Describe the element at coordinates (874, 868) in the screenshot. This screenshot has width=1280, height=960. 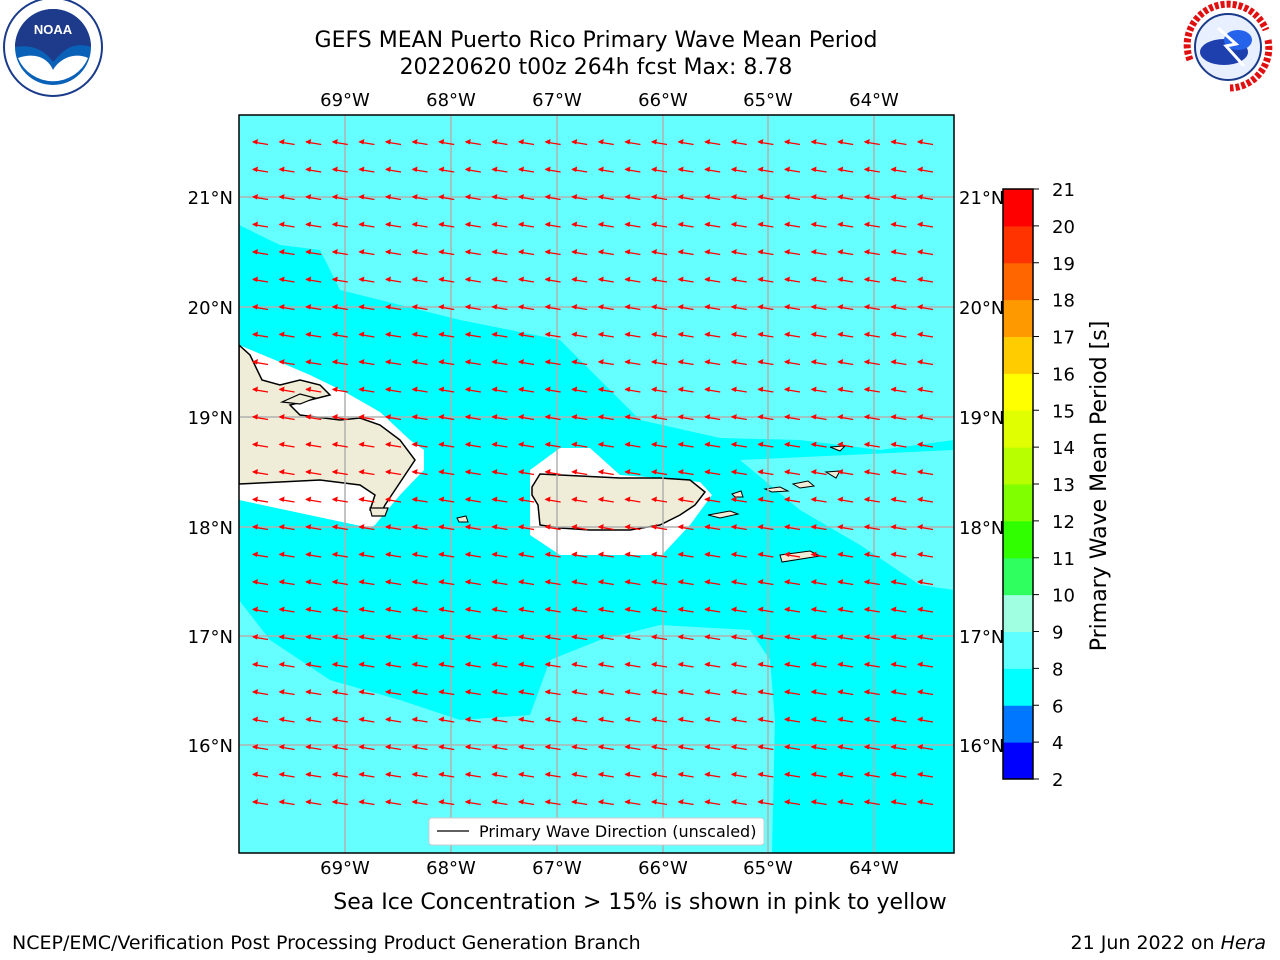
I see `lon-tick-label: 64°W` at that location.